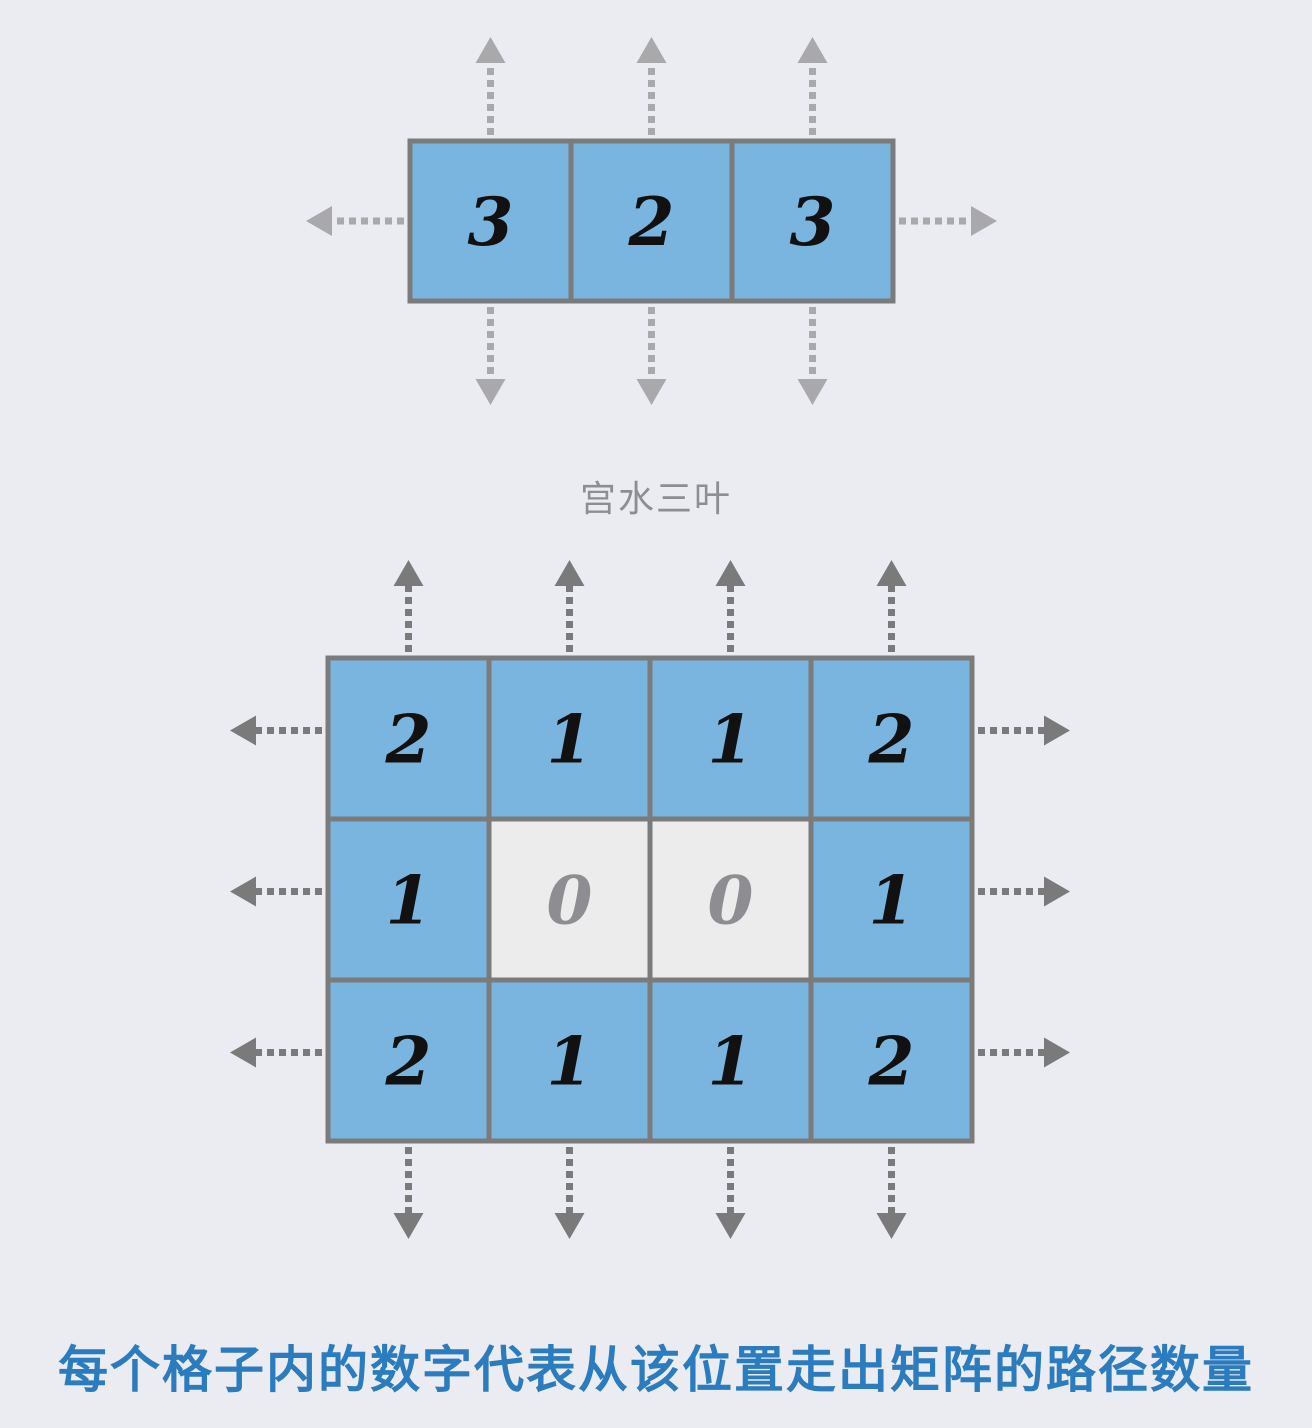 The height and width of the screenshot is (1428, 1312). I want to click on grid-1x3: 3 2 3, so click(651, 221).